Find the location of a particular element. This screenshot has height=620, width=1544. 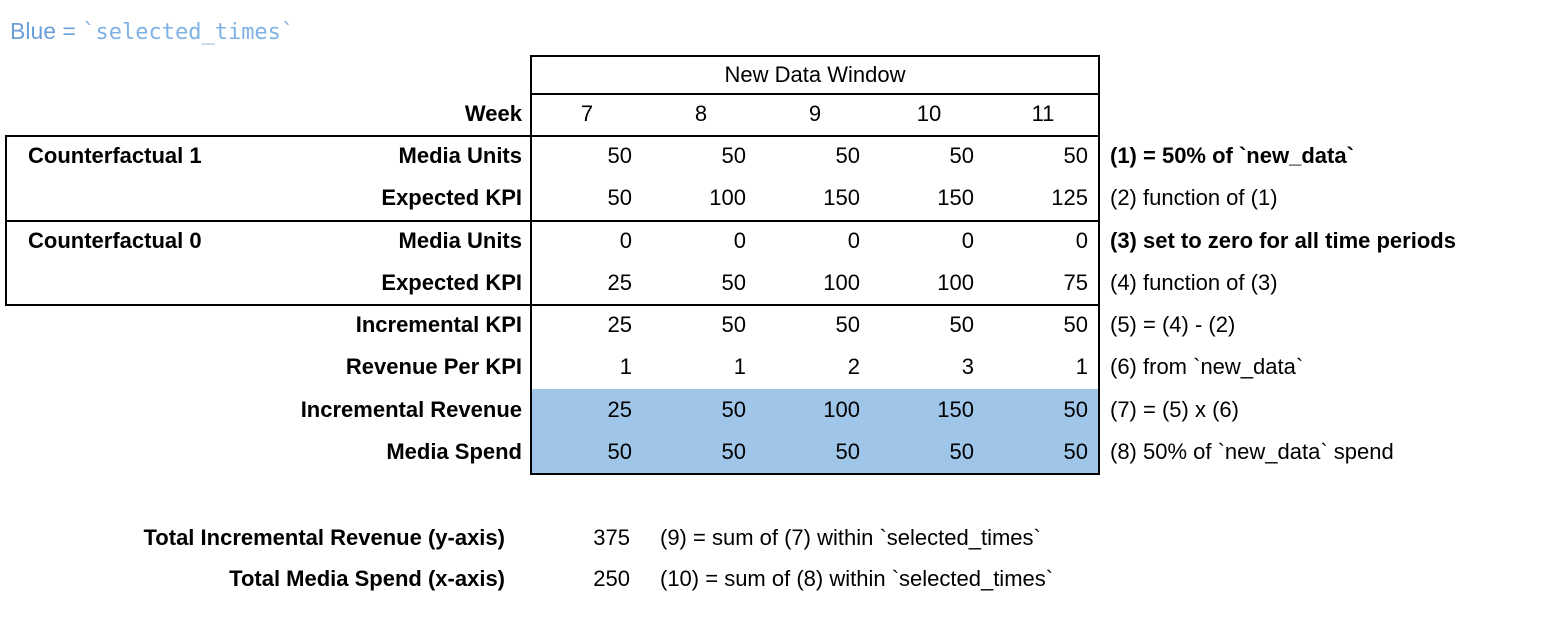

table-border-group-divider is located at coordinates (552, 221).